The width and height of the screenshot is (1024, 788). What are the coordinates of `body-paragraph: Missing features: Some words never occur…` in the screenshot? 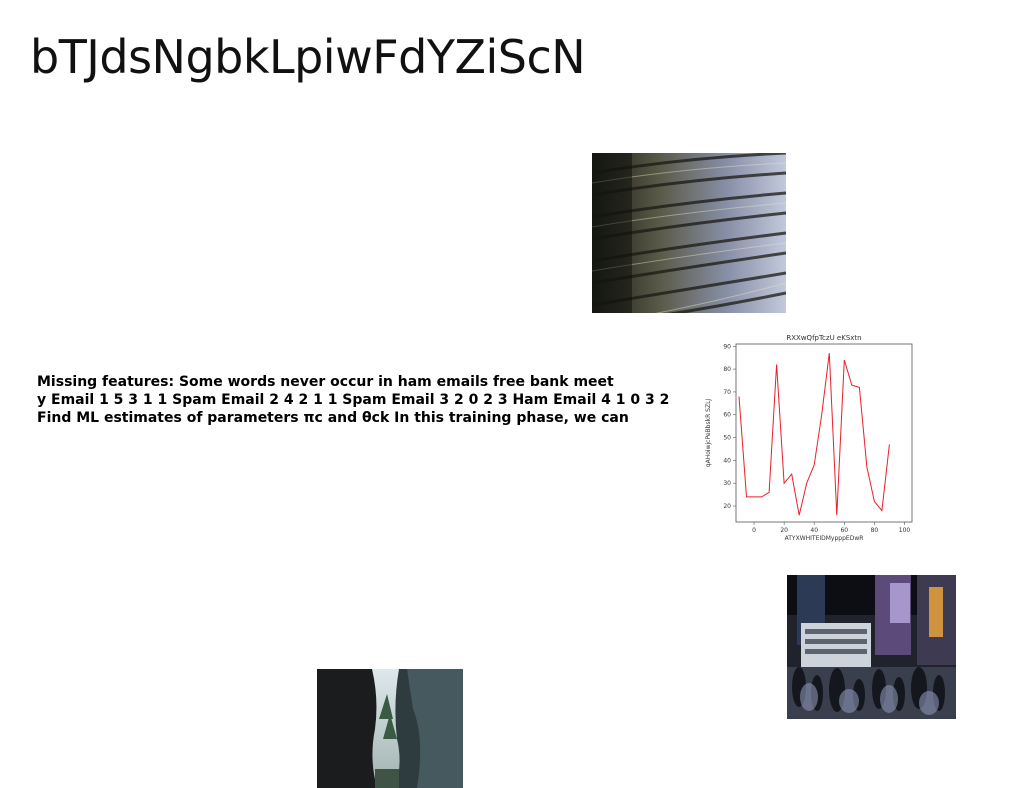 It's located at (353, 400).